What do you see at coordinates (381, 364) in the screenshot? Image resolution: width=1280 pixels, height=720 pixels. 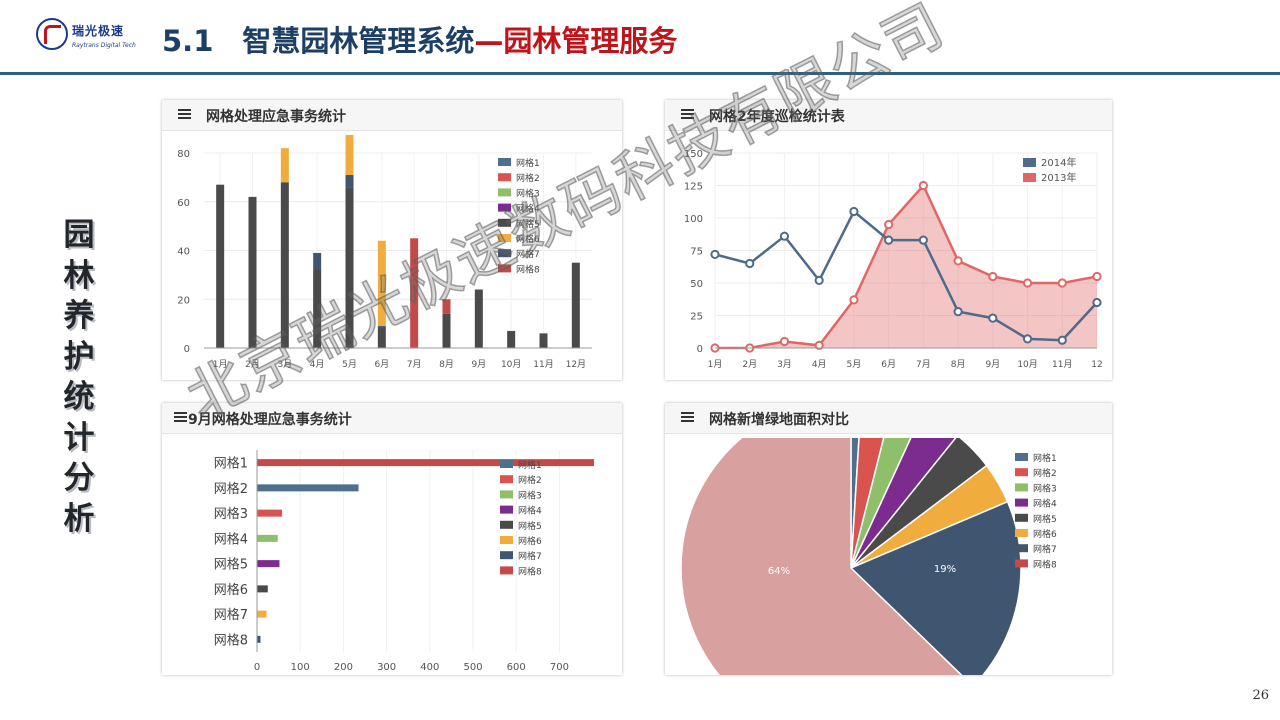 I see `x-tick-label: 6月` at bounding box center [381, 364].